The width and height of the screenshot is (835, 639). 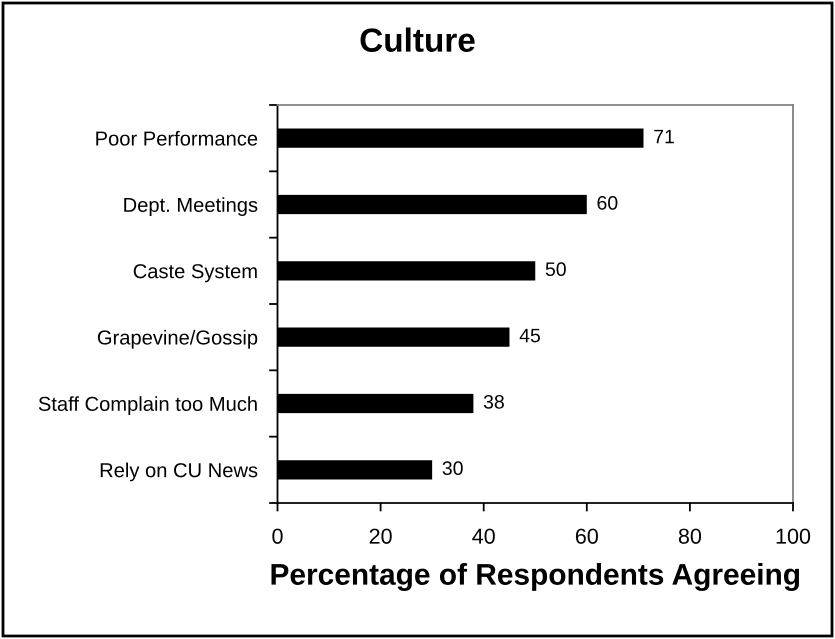 What do you see at coordinates (608, 203) in the screenshot?
I see `data-label: 60` at bounding box center [608, 203].